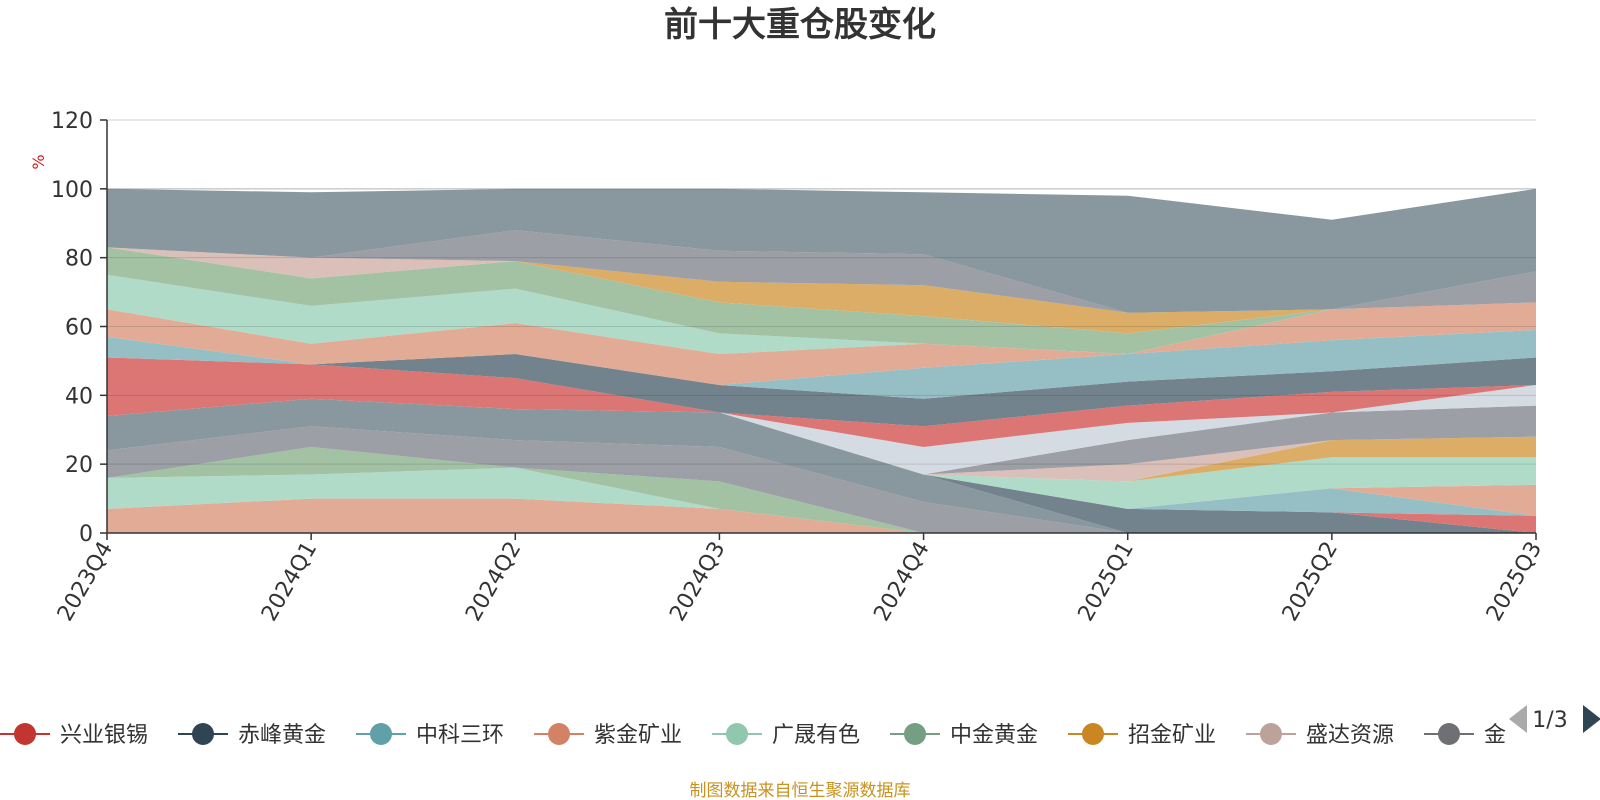 The image size is (1600, 800). What do you see at coordinates (86, 534) in the screenshot?
I see `y-tick-label: 0` at bounding box center [86, 534].